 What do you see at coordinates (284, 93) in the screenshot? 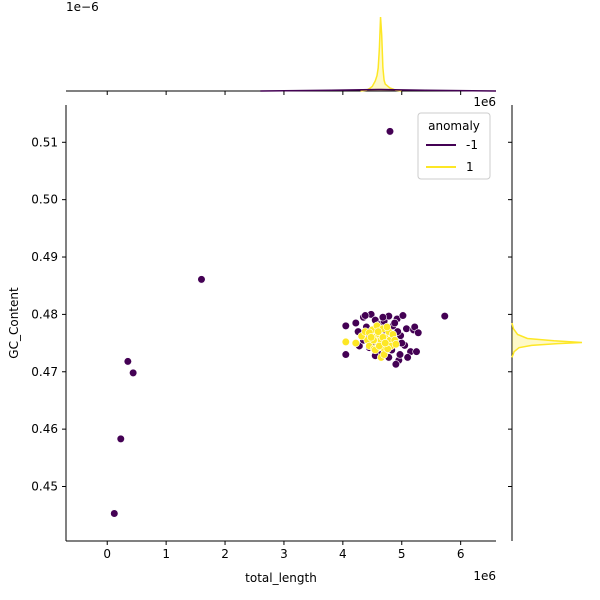
I see `top-marginal-ticks` at bounding box center [284, 93].